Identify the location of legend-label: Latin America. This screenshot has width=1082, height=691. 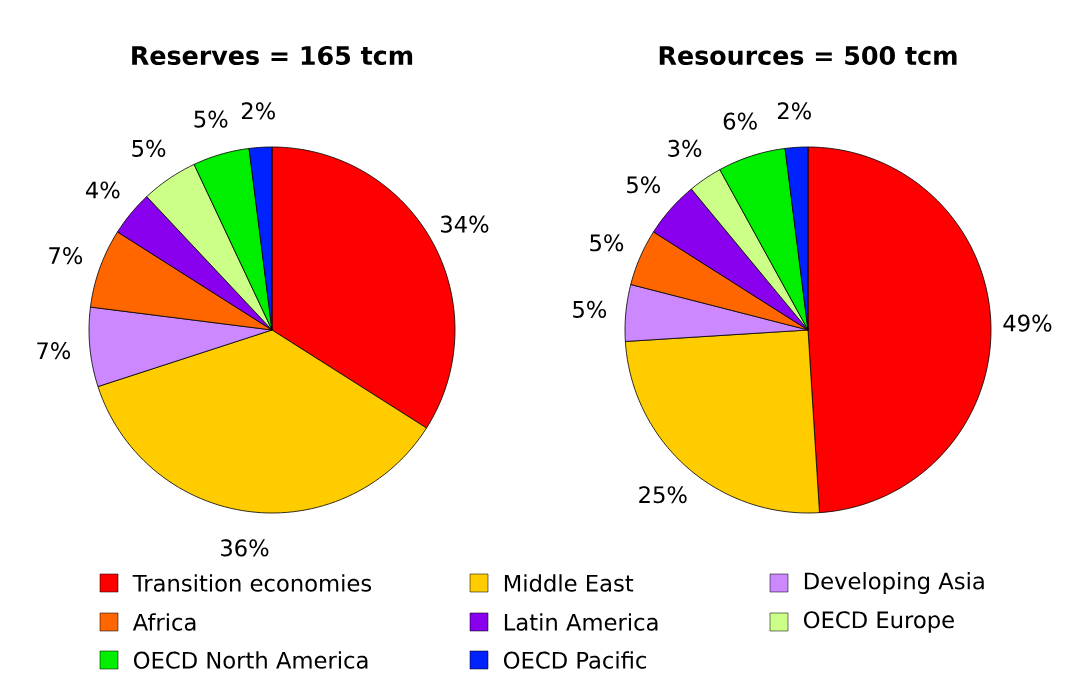
(581, 622).